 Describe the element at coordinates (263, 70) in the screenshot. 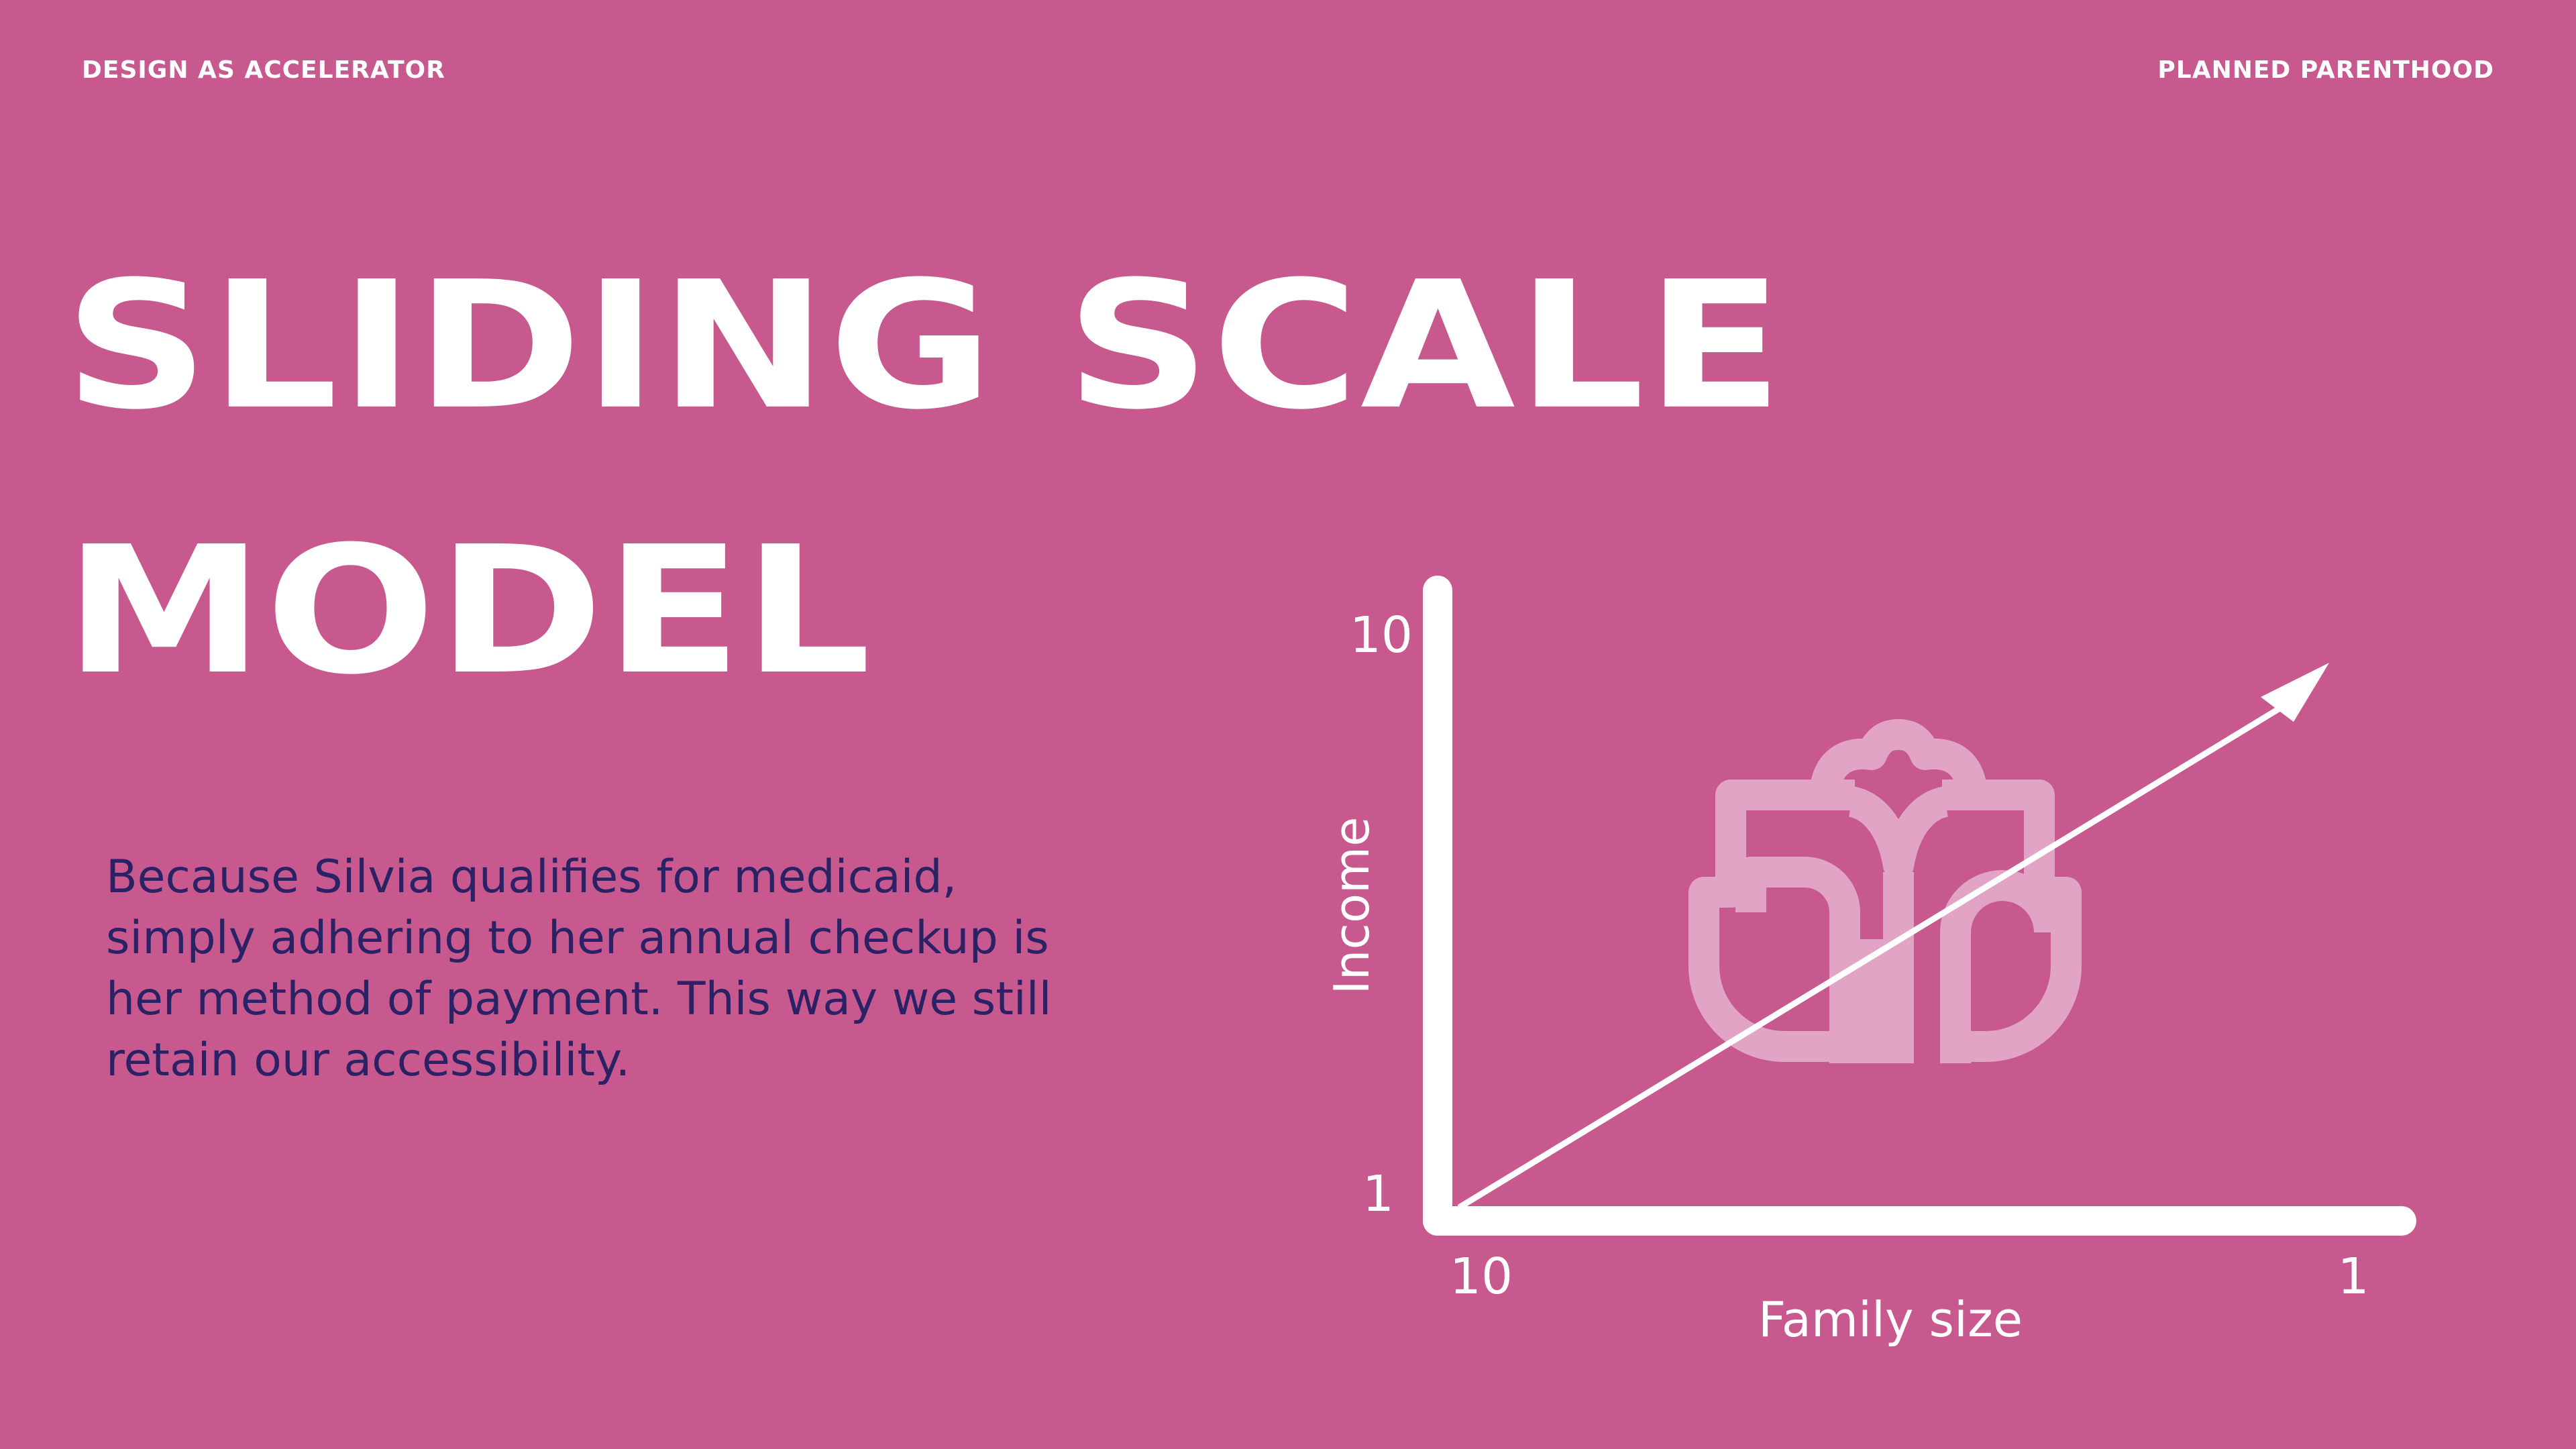

I see `header-left-label: DESIGN AS ACCELERATOR` at that location.